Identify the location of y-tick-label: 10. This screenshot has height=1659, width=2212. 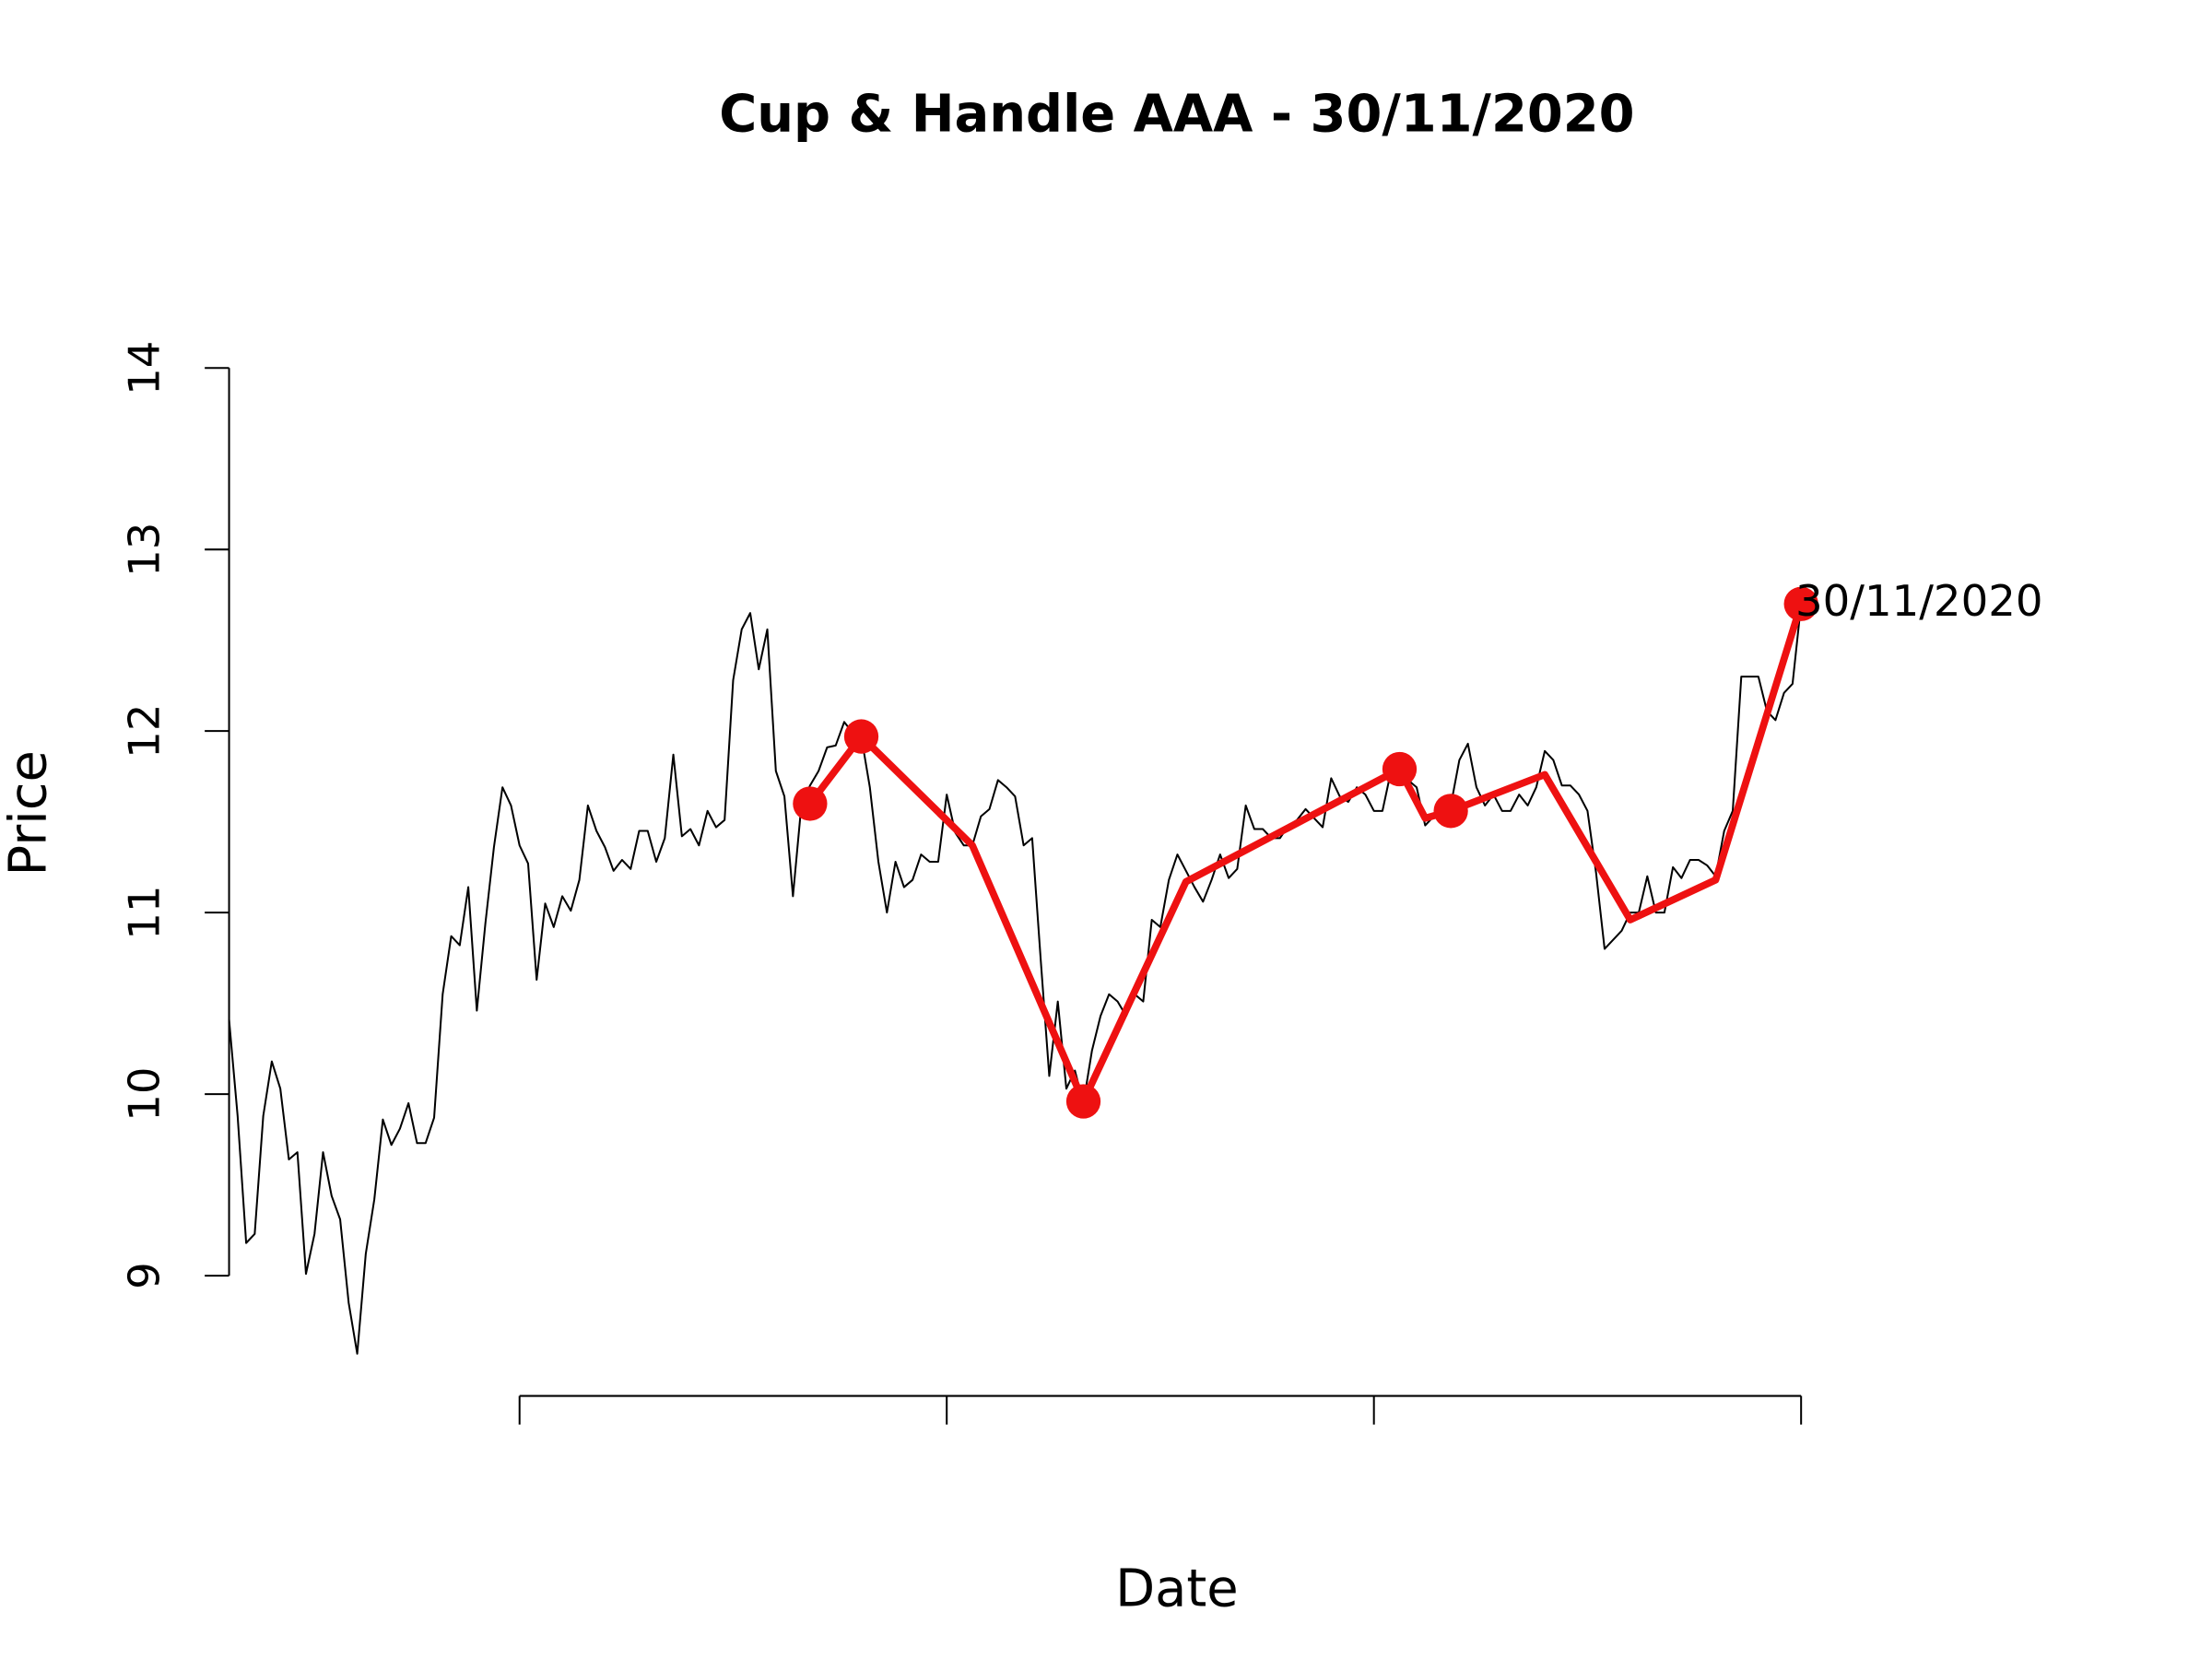
(145, 1093).